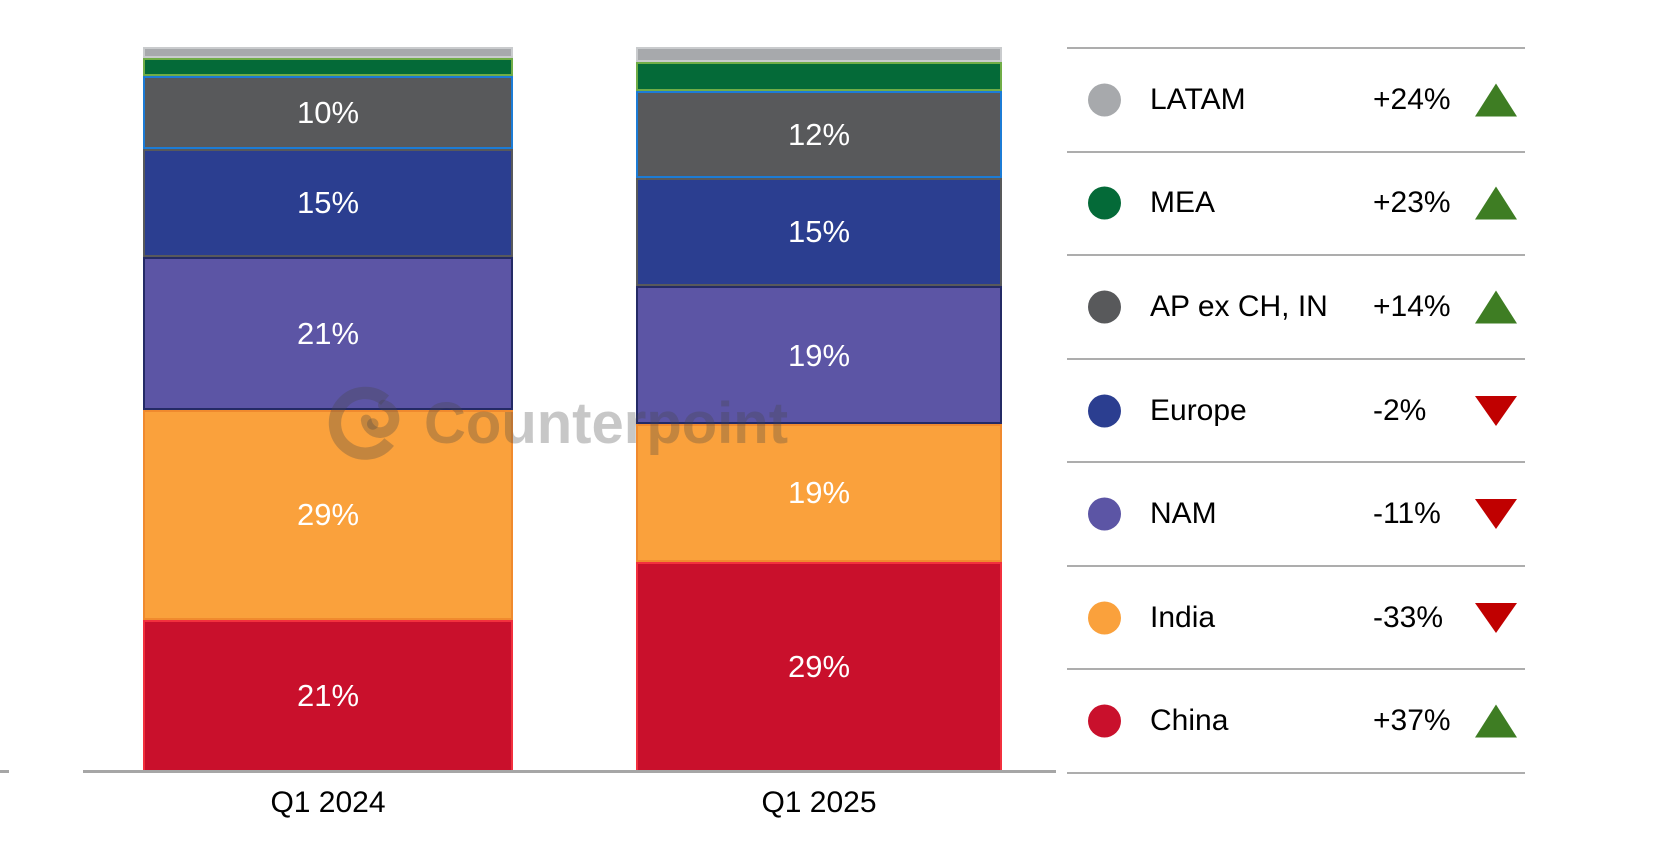 The height and width of the screenshot is (857, 1673). Describe the element at coordinates (819, 802) in the screenshot. I see `x-axis-label-q1-2025: Q1 2025` at that location.